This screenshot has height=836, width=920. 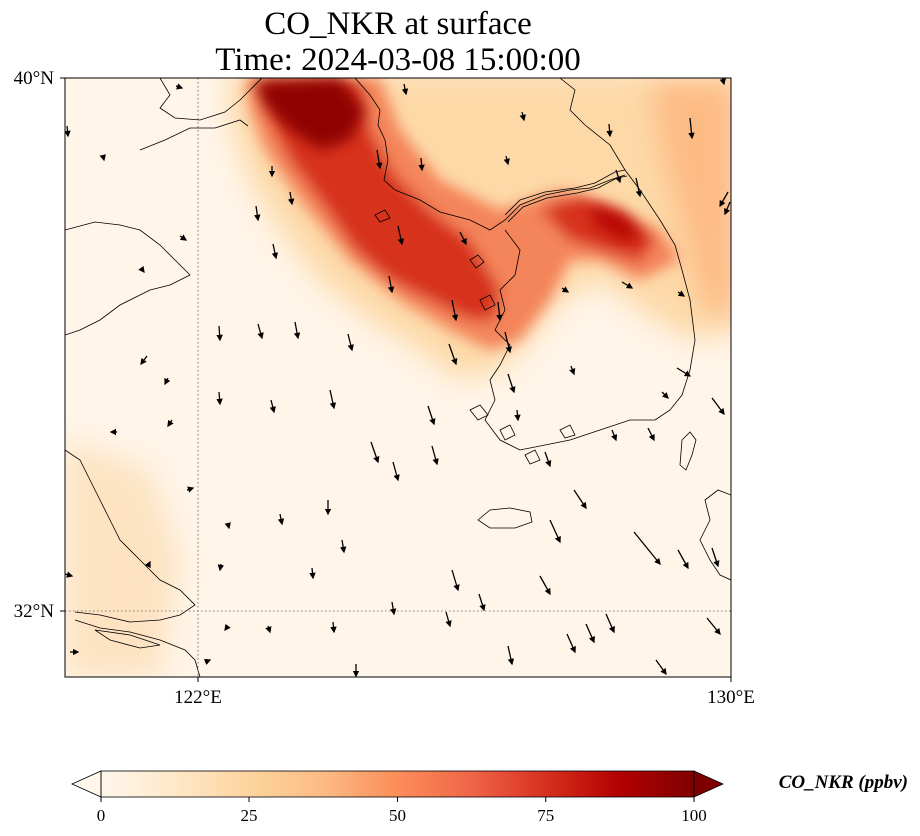 What do you see at coordinates (490, 154) in the screenshot?
I see `liaodong-east-coast` at bounding box center [490, 154].